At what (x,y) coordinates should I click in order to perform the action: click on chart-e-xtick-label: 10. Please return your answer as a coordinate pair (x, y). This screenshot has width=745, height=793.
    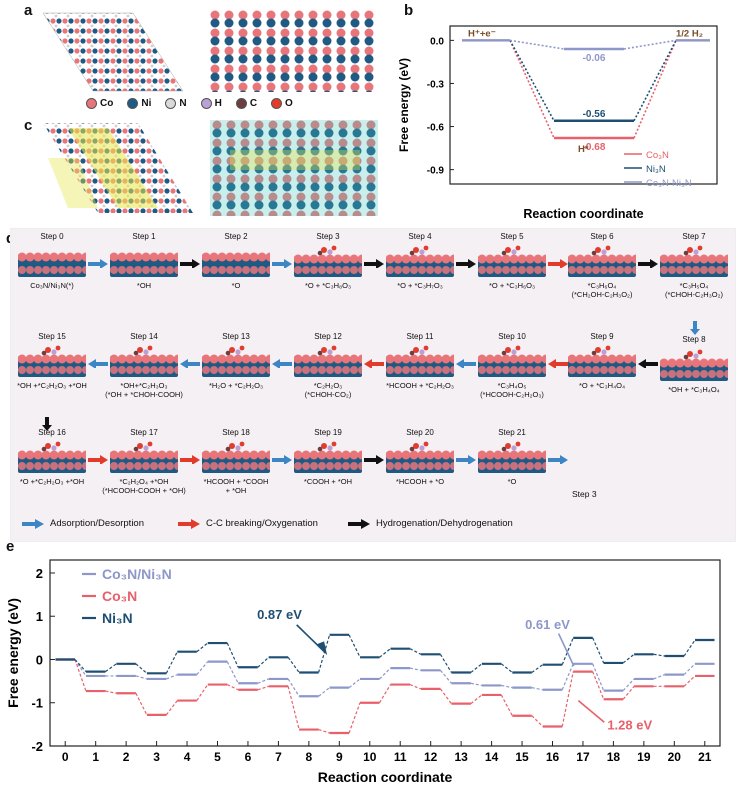
    Looking at the image, I should click on (370, 757).